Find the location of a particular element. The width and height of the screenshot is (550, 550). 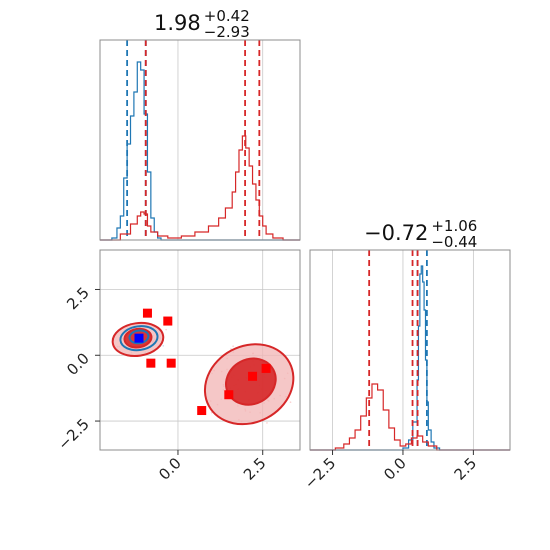

right-hist-series-0-hist is located at coordinates (410, 358).